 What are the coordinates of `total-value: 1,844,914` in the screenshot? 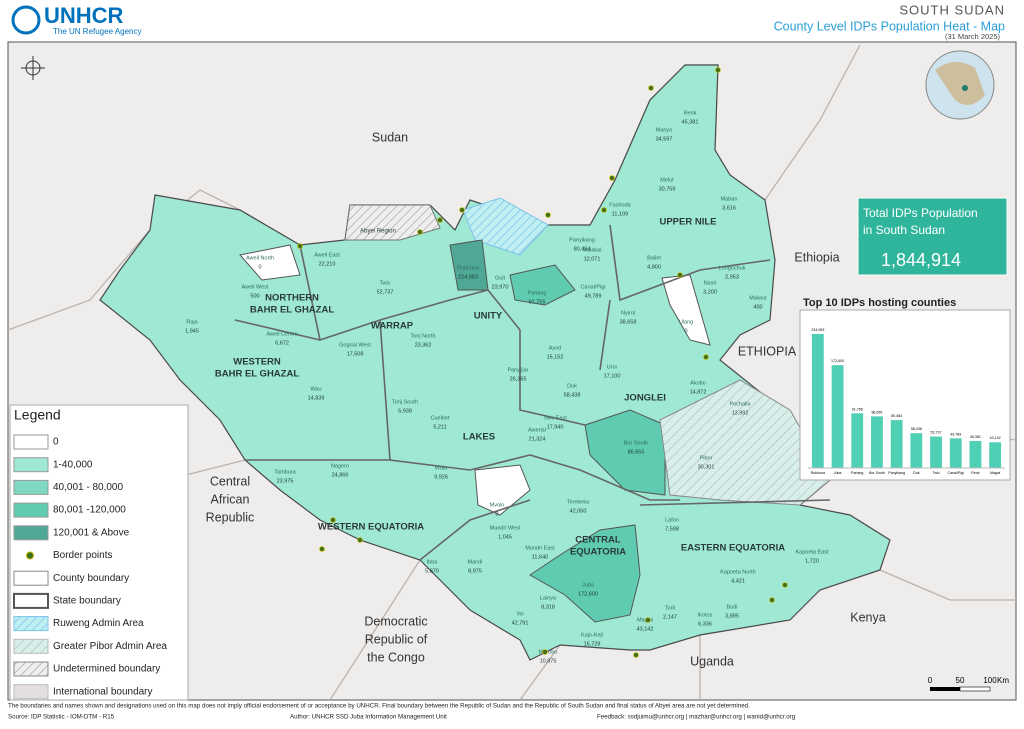 It's located at (921, 260).